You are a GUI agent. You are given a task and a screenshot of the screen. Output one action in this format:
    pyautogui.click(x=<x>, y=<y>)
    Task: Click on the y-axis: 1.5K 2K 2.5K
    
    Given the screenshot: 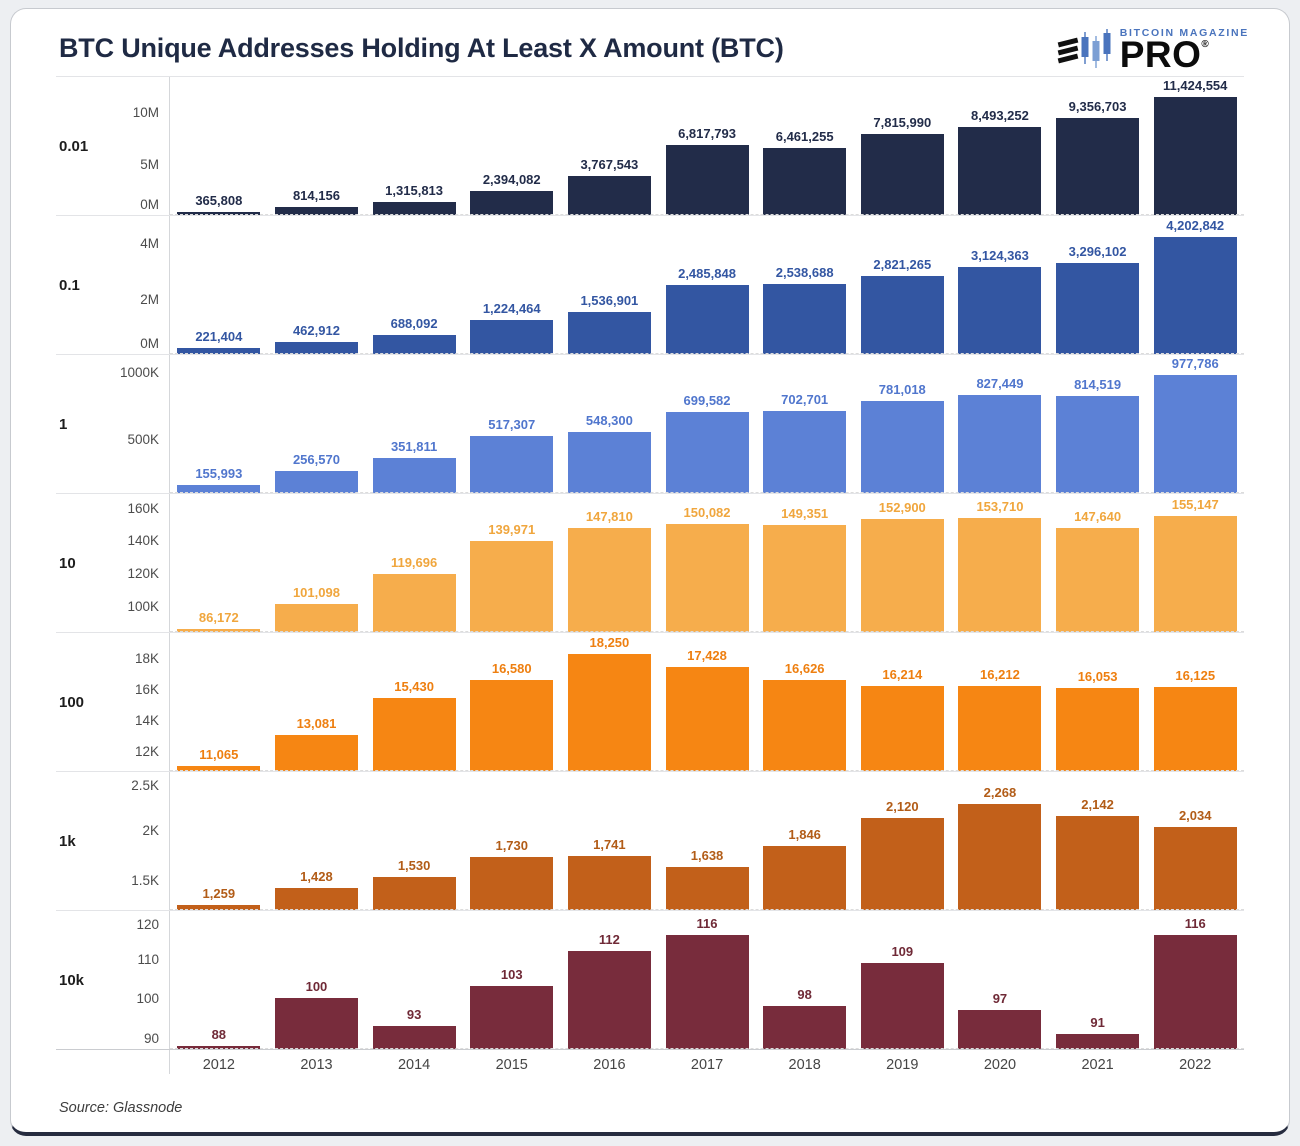 What is the action you would take?
    pyautogui.click(x=140, y=841)
    